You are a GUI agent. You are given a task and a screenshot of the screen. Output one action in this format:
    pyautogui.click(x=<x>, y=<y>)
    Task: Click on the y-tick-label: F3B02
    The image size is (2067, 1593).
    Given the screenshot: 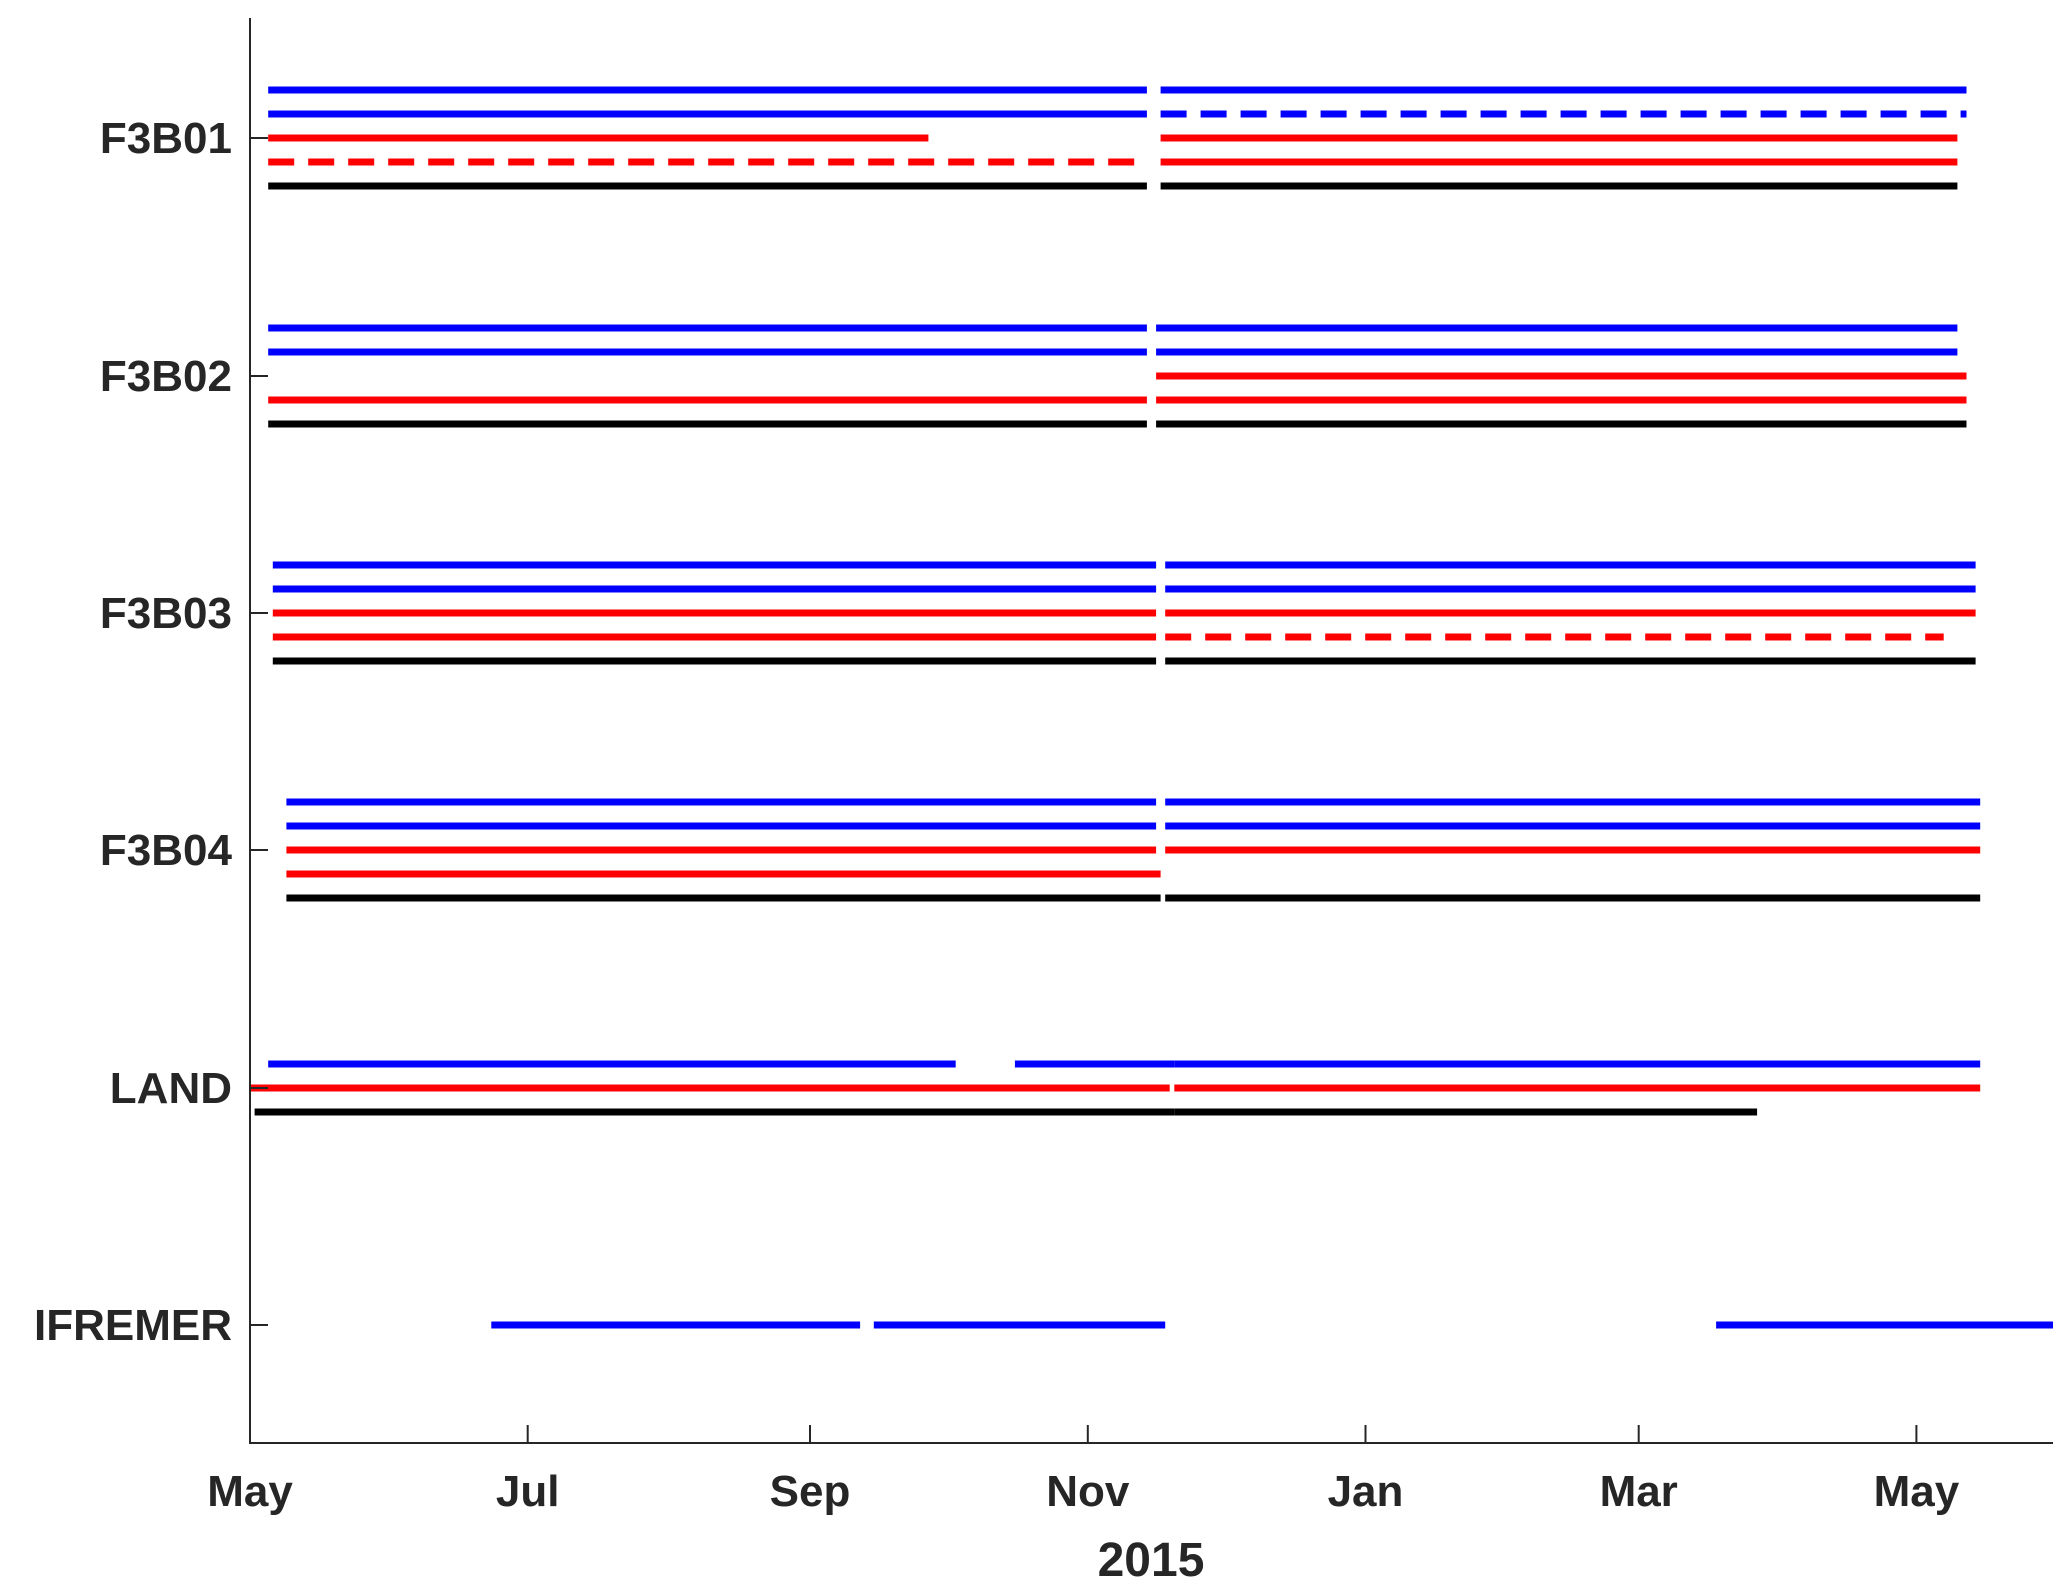 What is the action you would take?
    pyautogui.click(x=166, y=376)
    